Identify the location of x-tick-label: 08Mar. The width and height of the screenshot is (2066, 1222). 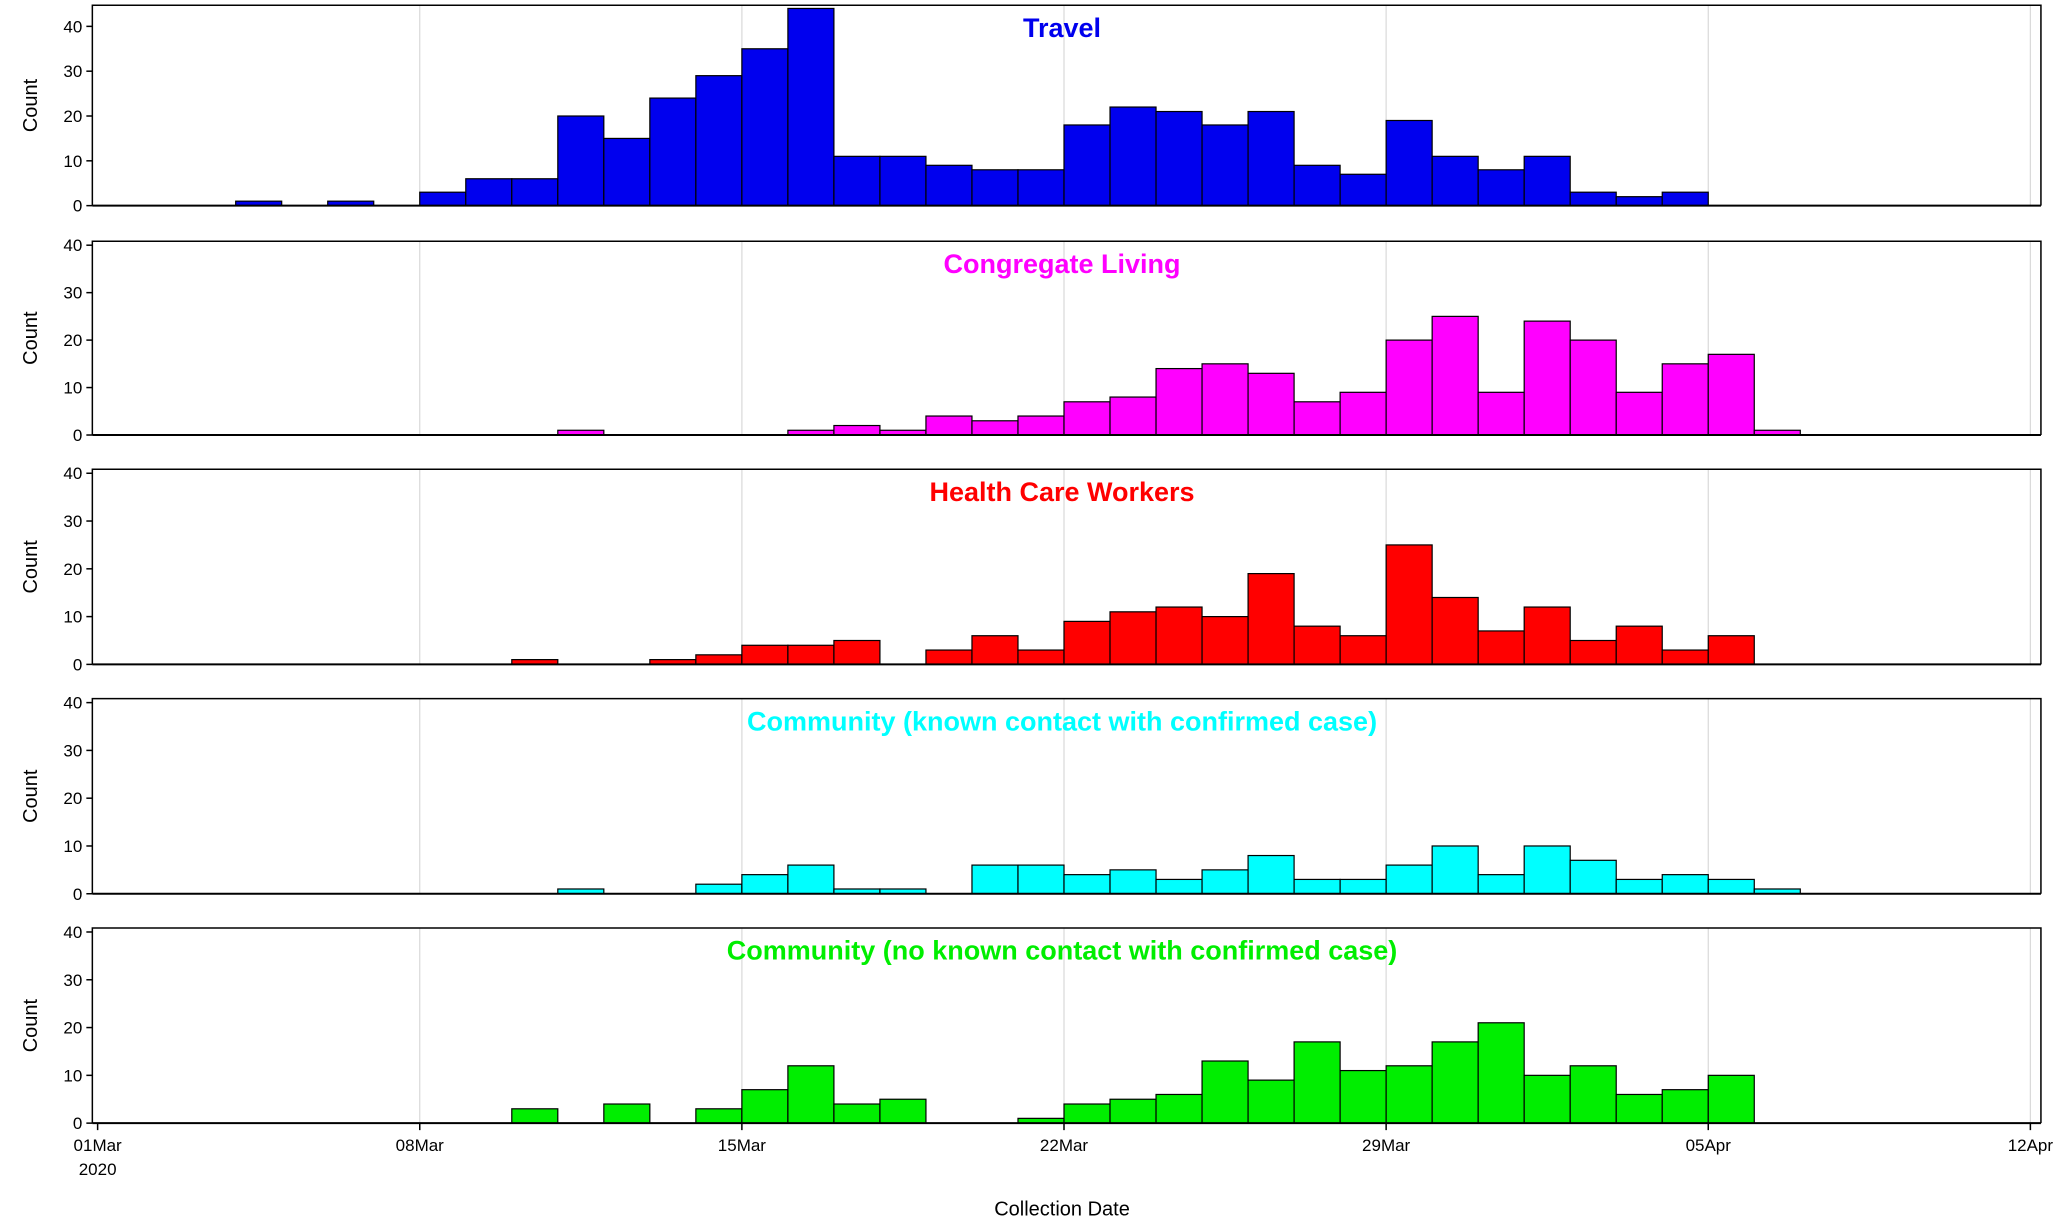
(420, 1145).